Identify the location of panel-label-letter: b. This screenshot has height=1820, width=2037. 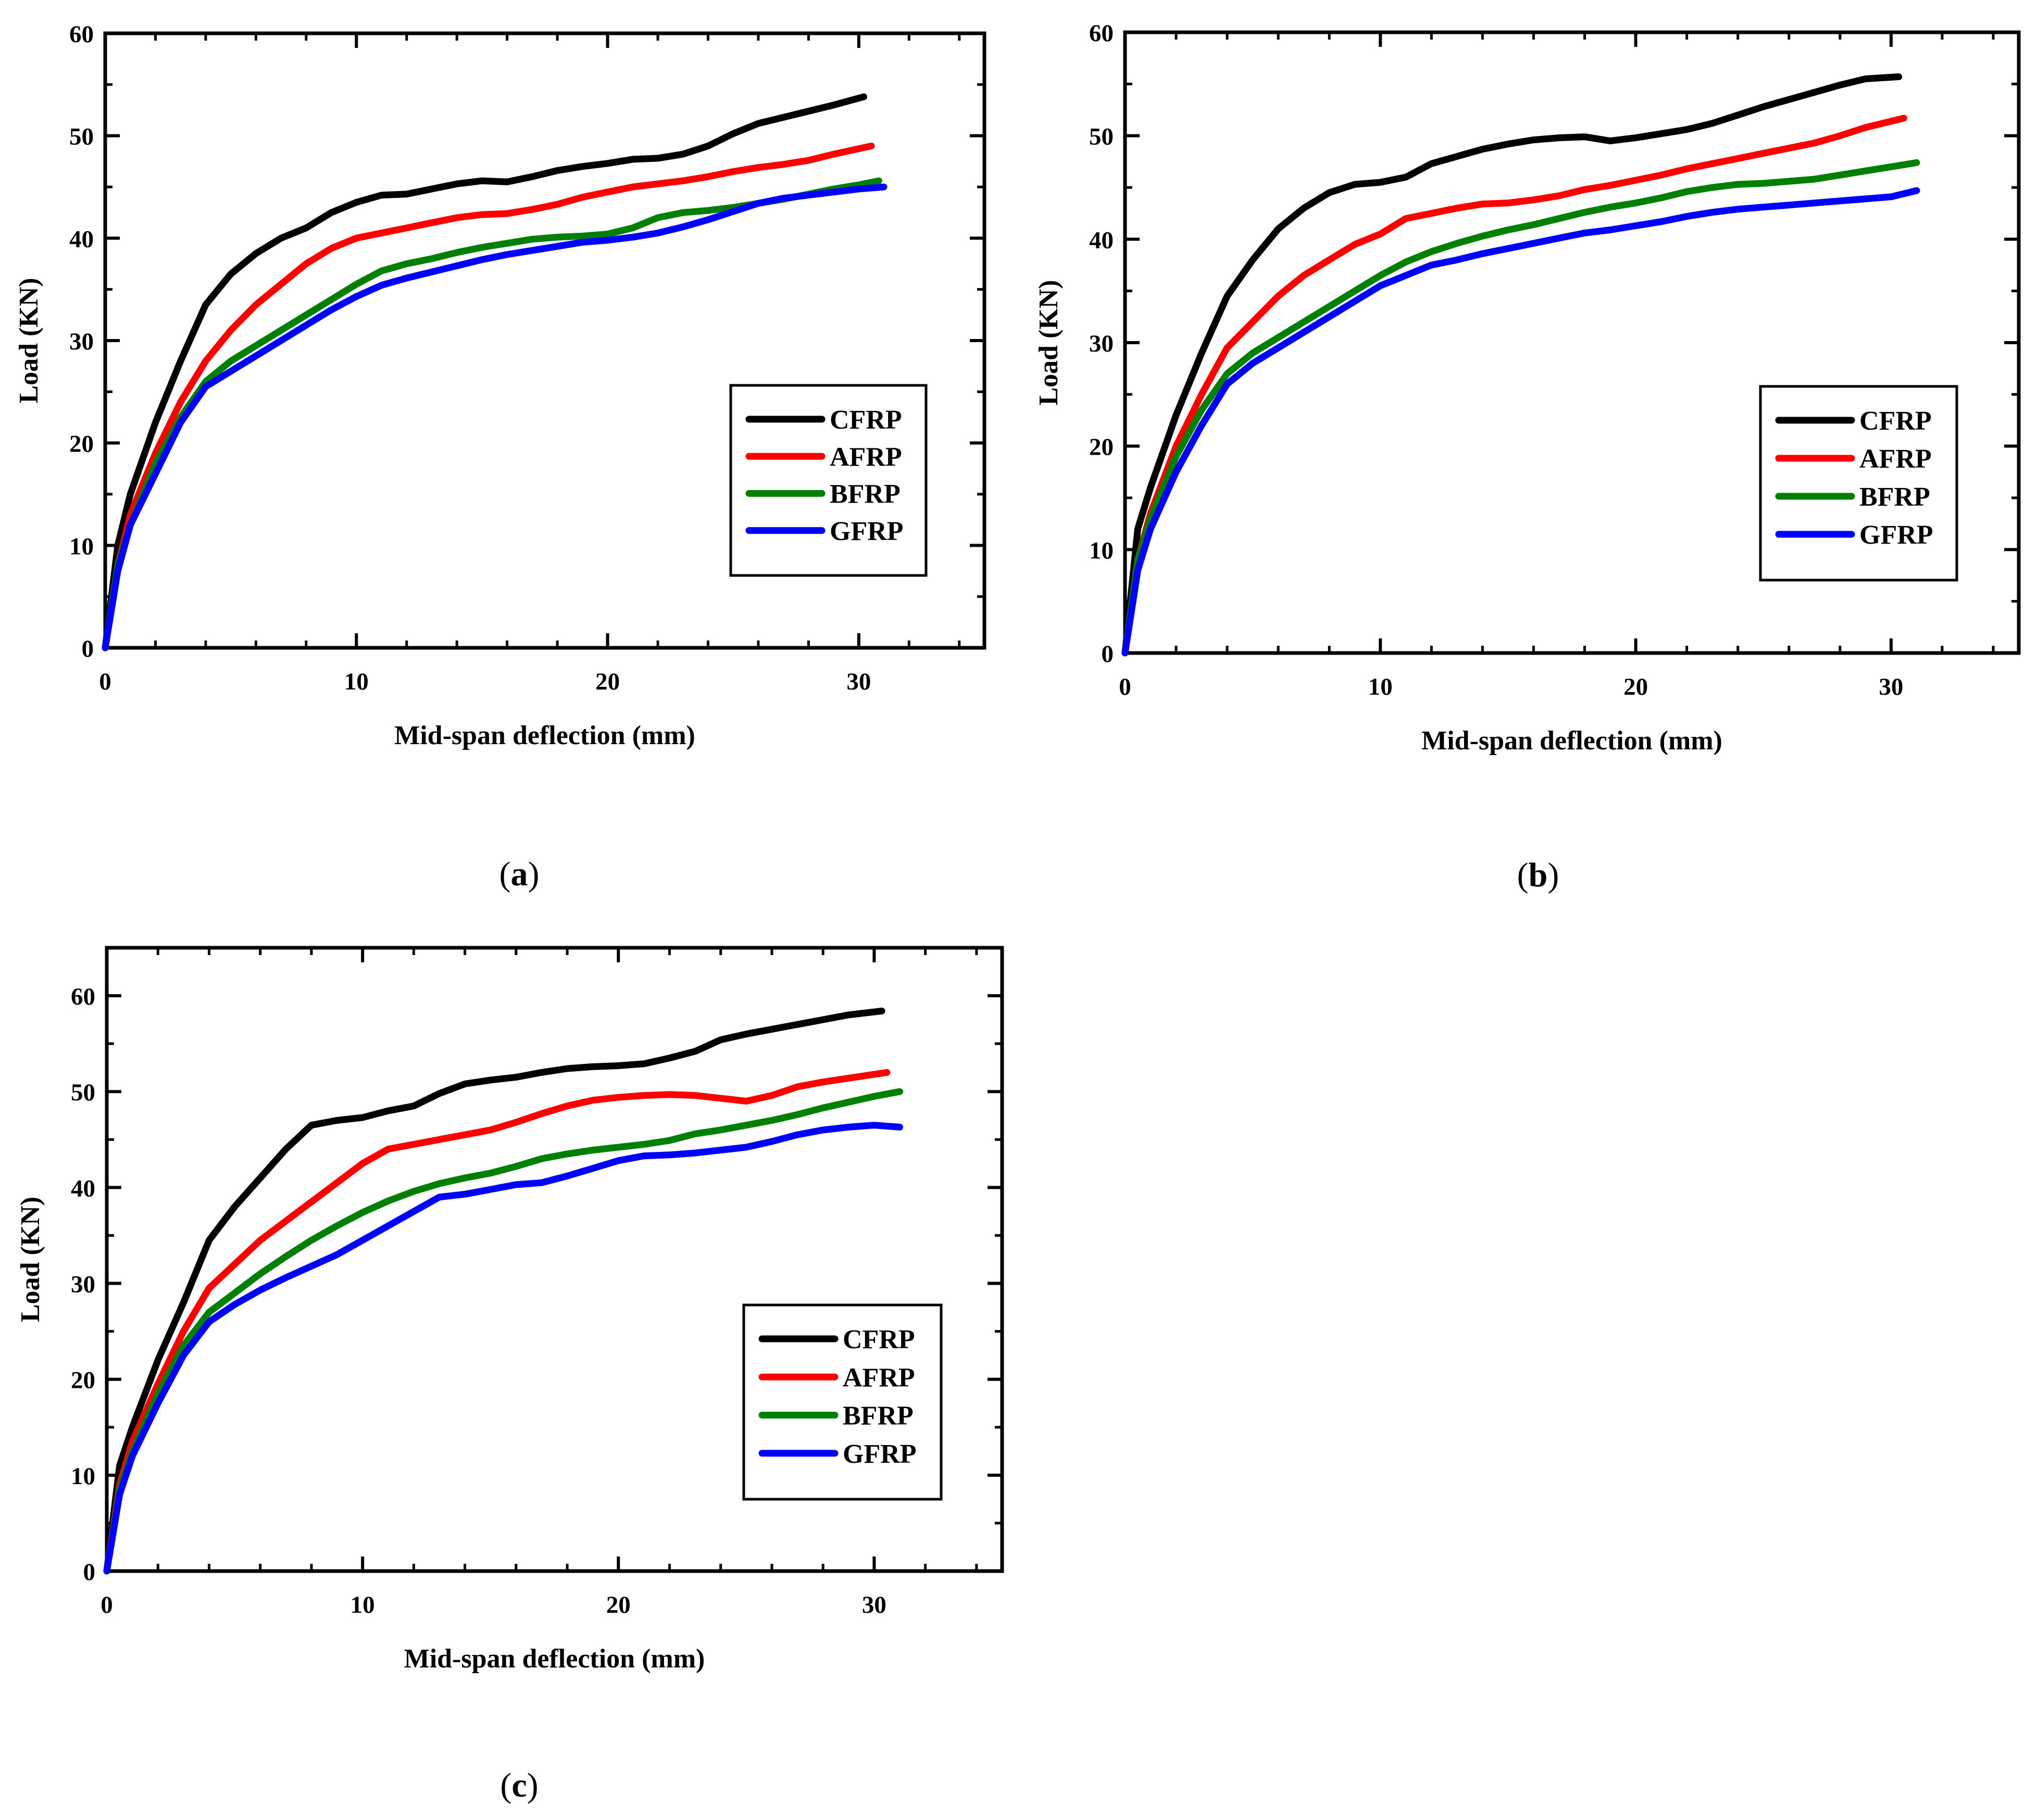
(1538, 875).